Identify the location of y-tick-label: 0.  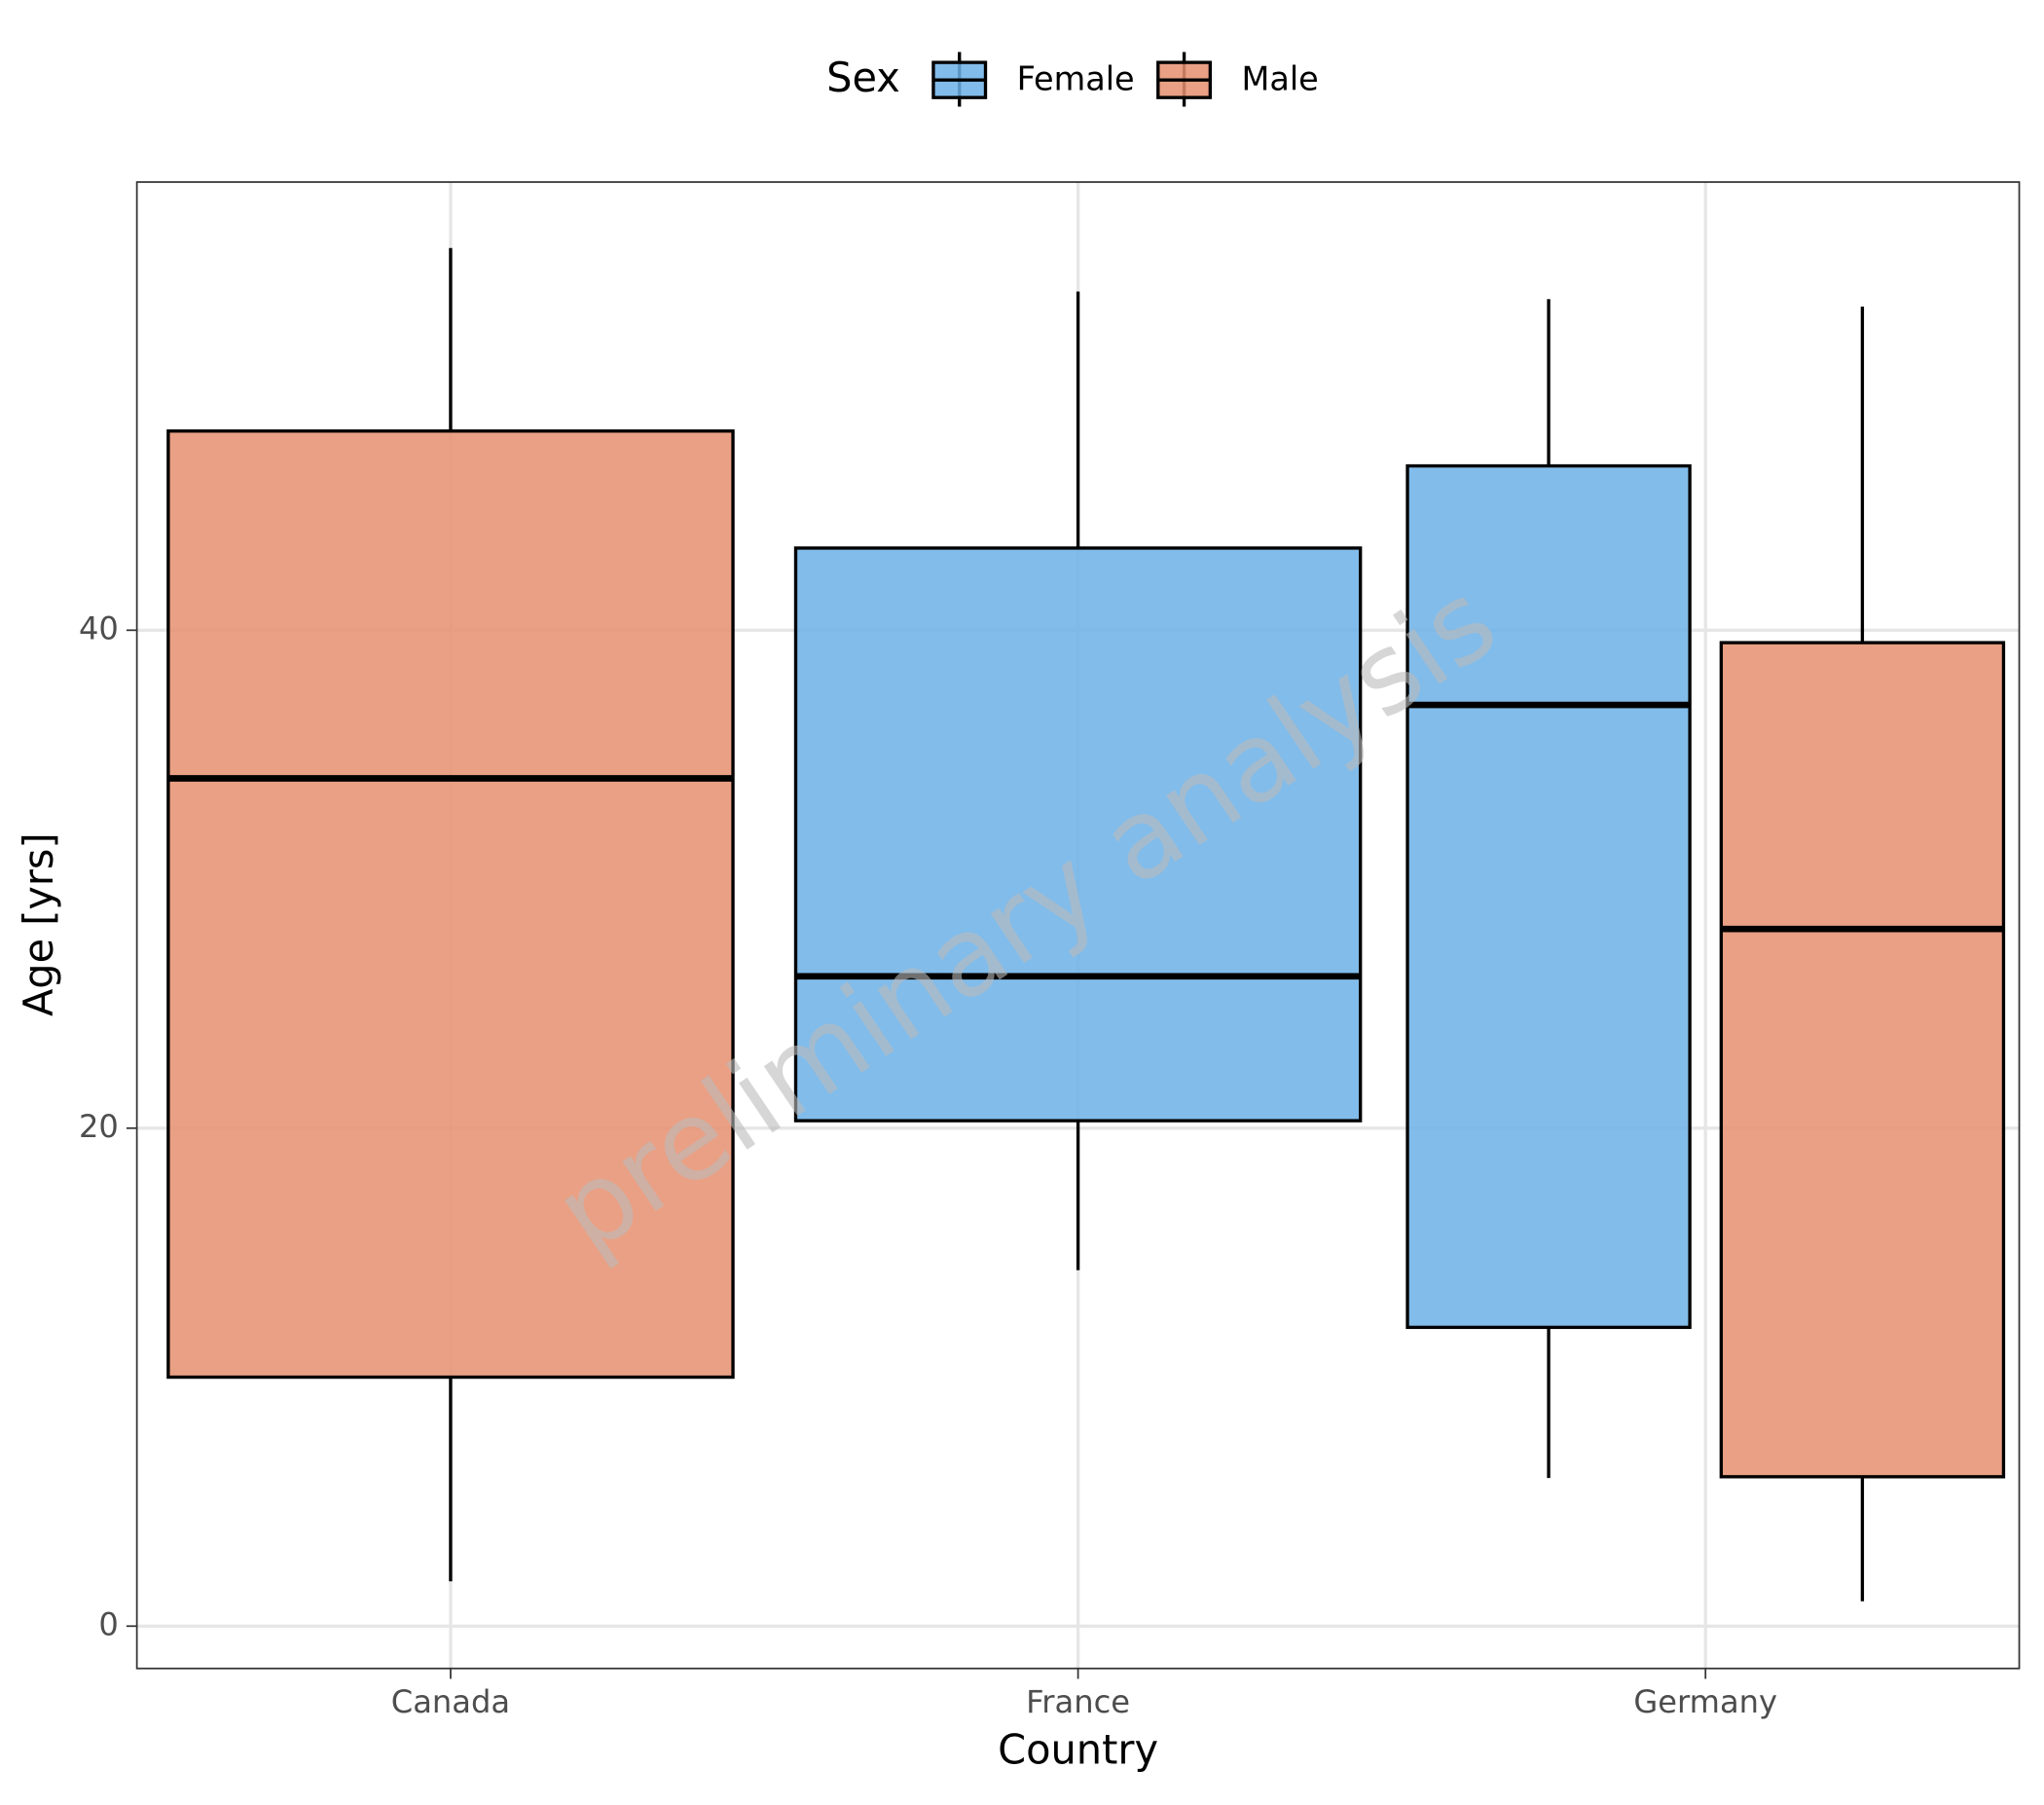
(108, 1623).